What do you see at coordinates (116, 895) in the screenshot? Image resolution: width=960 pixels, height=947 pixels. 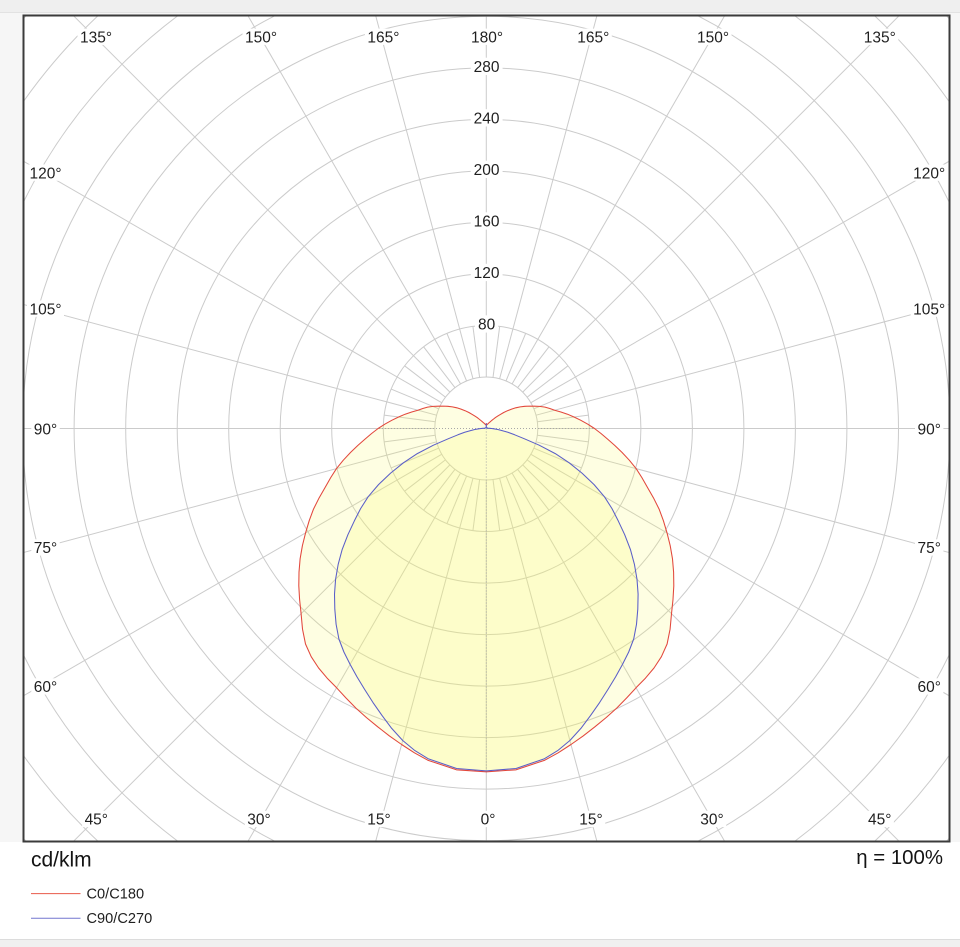 I see `svg-text: C0/C180` at bounding box center [116, 895].